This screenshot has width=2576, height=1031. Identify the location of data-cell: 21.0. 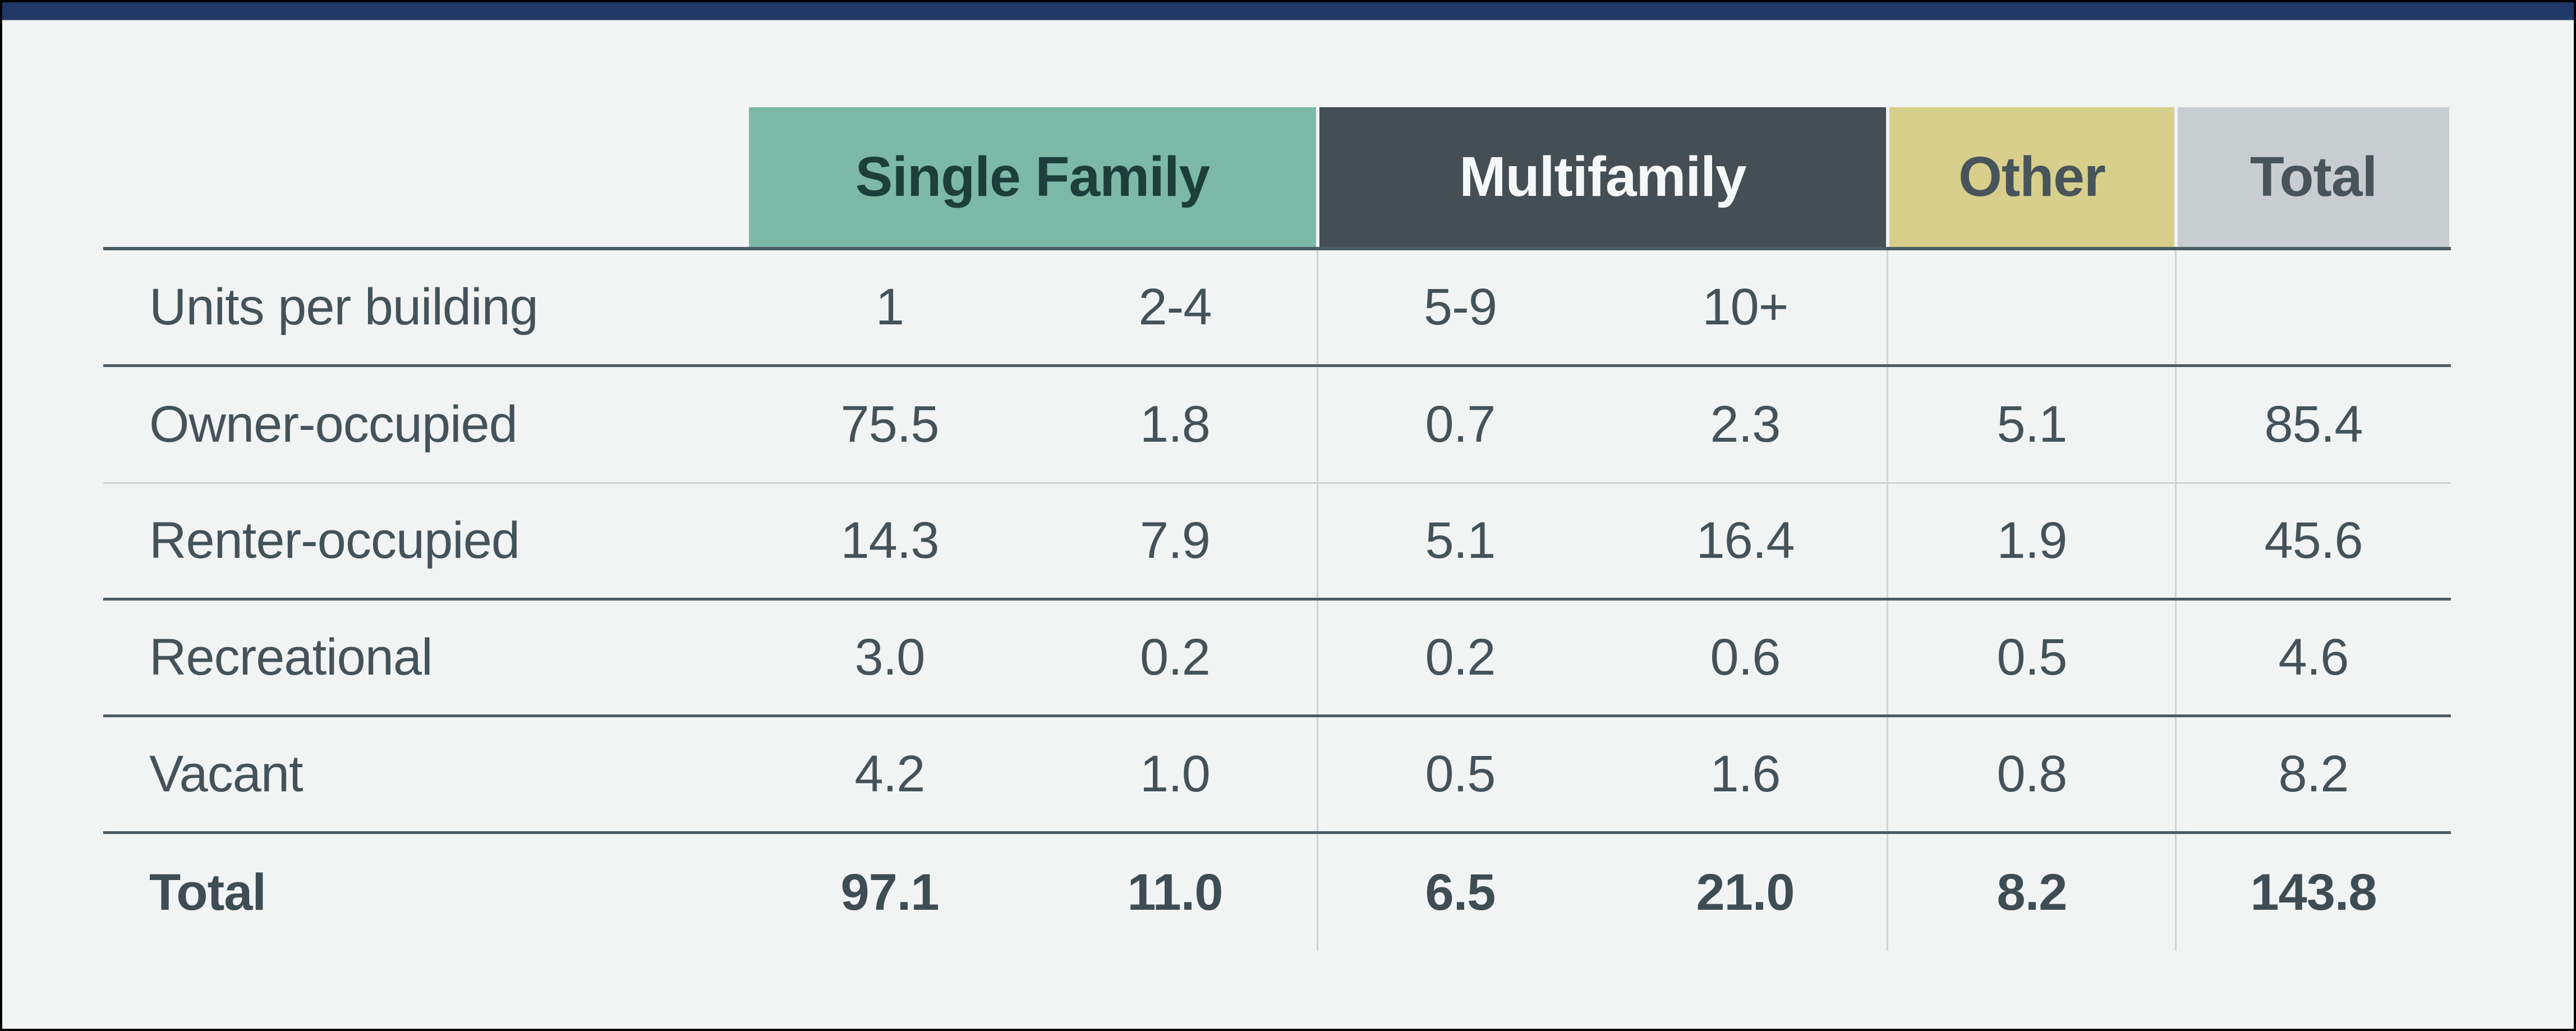
(1746, 892).